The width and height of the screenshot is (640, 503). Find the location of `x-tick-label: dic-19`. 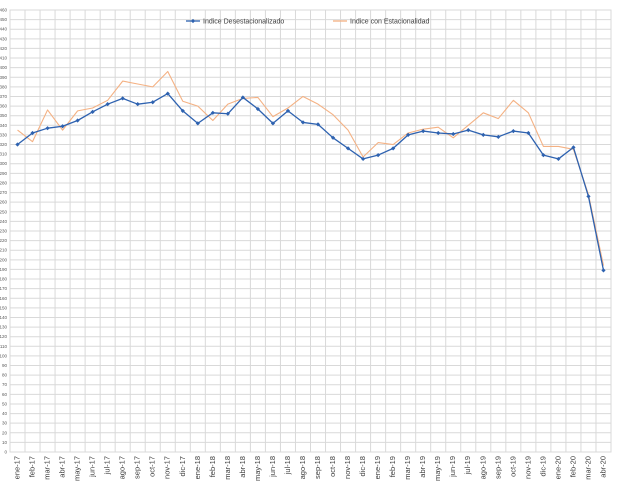

x-tick-label: dic-19 is located at coordinates (542, 466).